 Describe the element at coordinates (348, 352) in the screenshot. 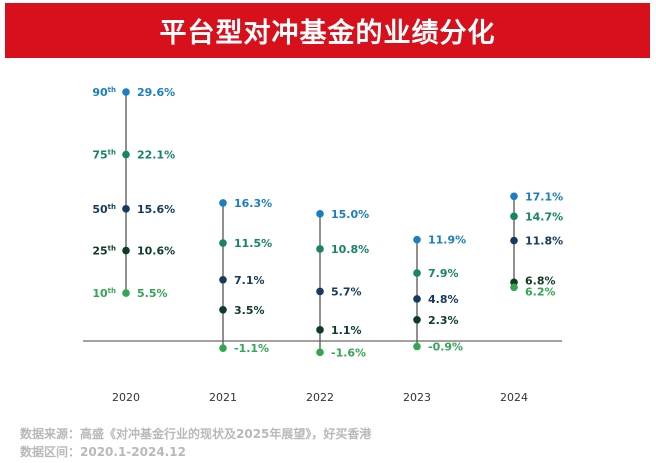

I see `value-label-p10-2022: -1.6%` at that location.